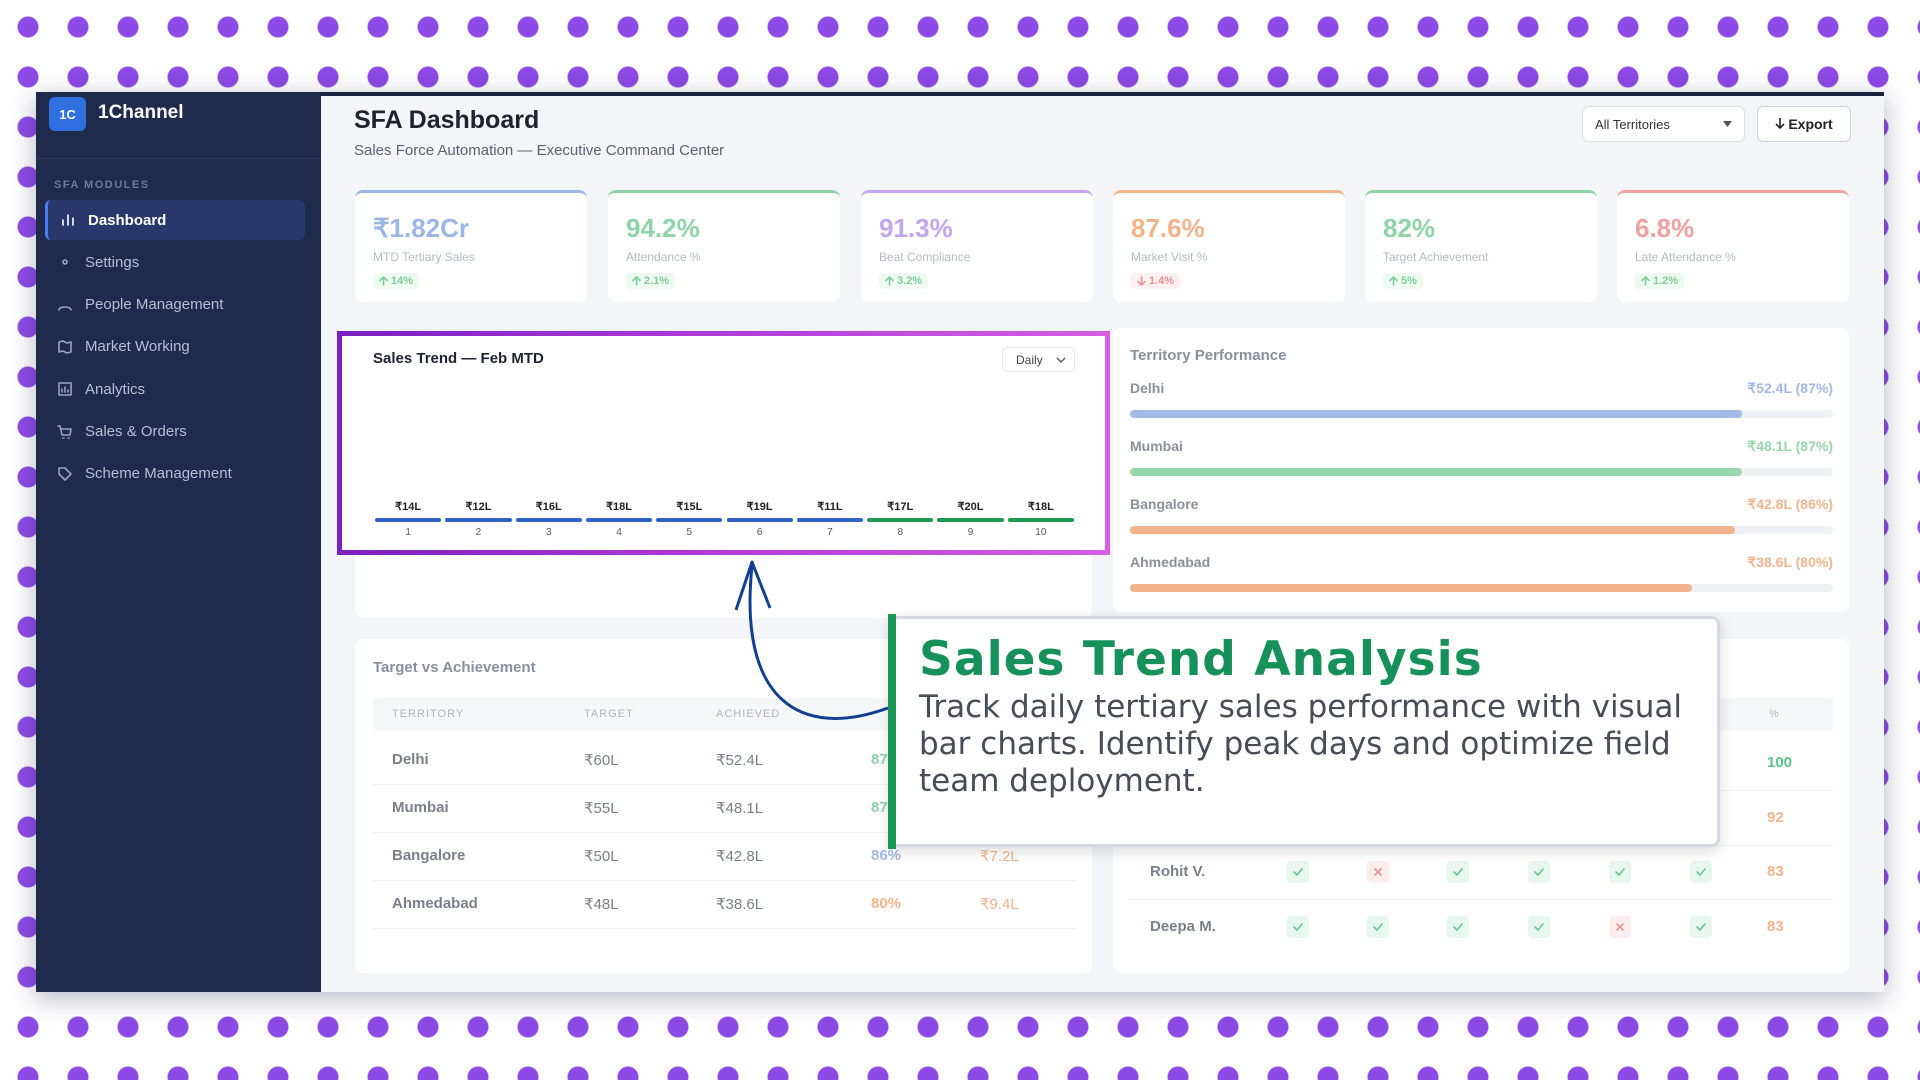 The image size is (1920, 1080). I want to click on day-label: 3, so click(548, 532).